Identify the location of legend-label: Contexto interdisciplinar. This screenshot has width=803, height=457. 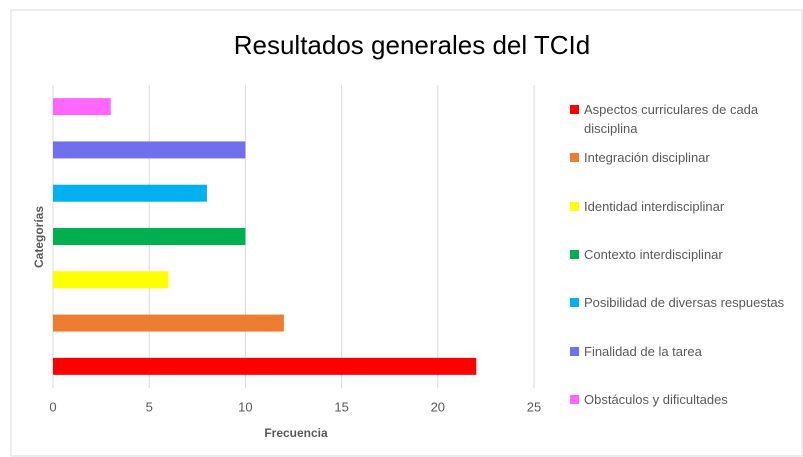
(653, 254).